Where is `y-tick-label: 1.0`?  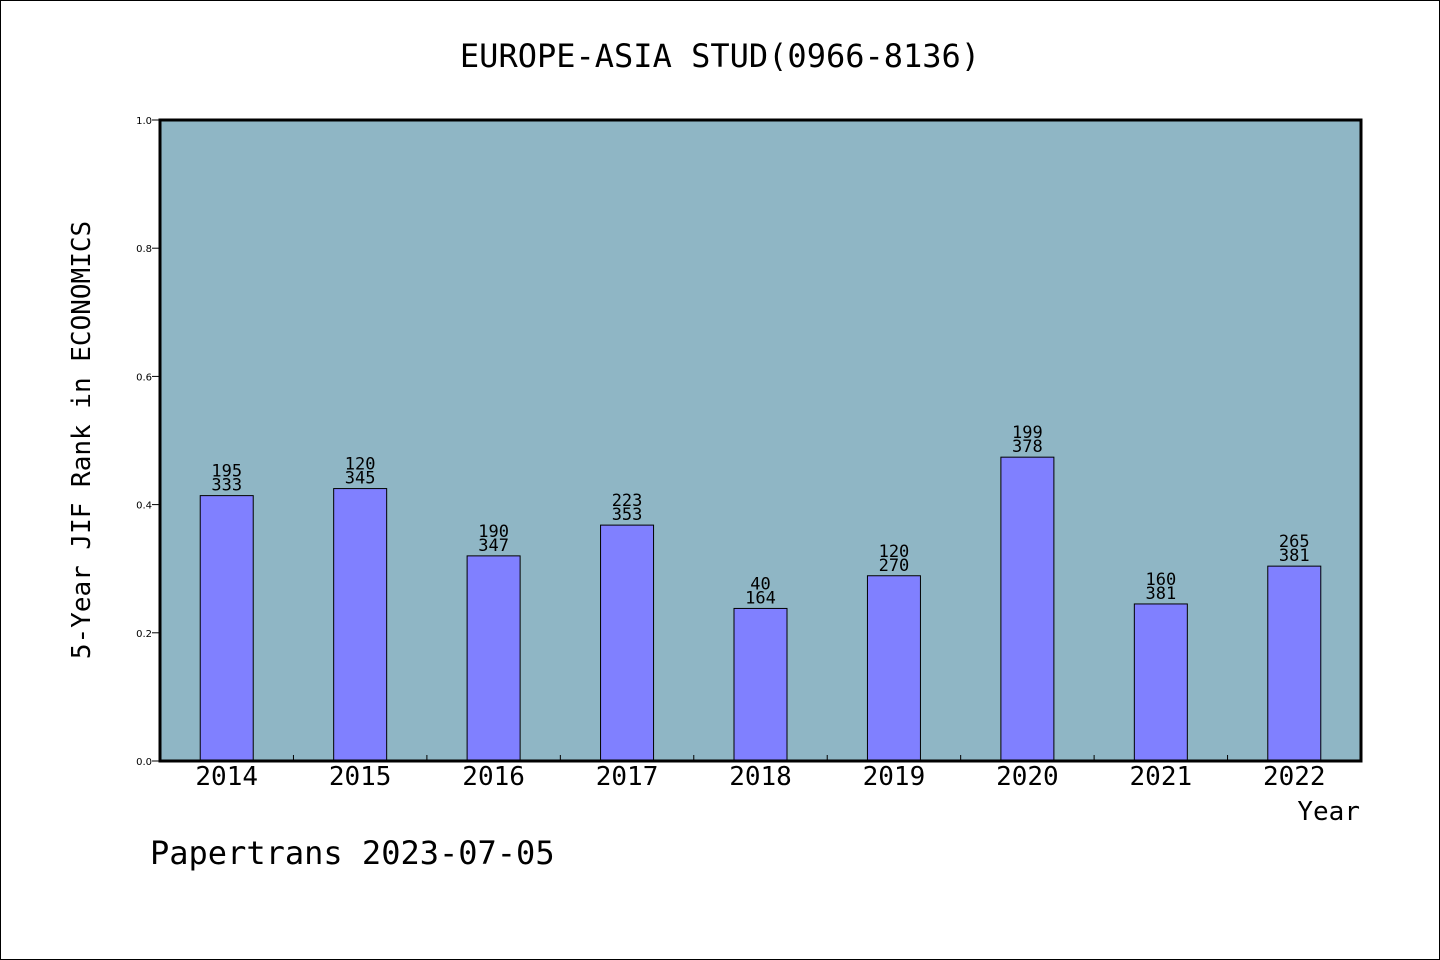 y-tick-label: 1.0 is located at coordinates (144, 121).